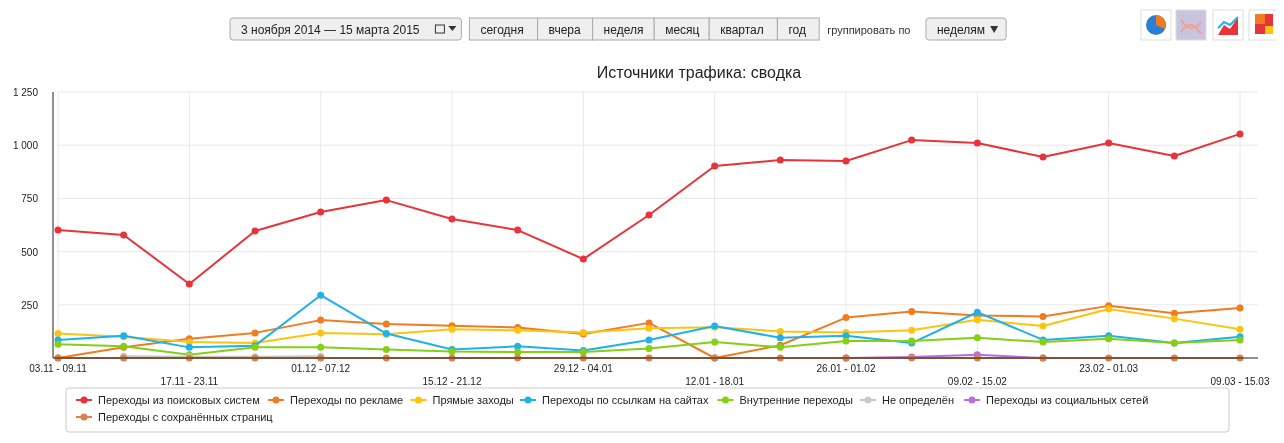 The height and width of the screenshot is (443, 1284). Describe the element at coordinates (473, 400) in the screenshot. I see `legend-label: Прямые заходы` at that location.